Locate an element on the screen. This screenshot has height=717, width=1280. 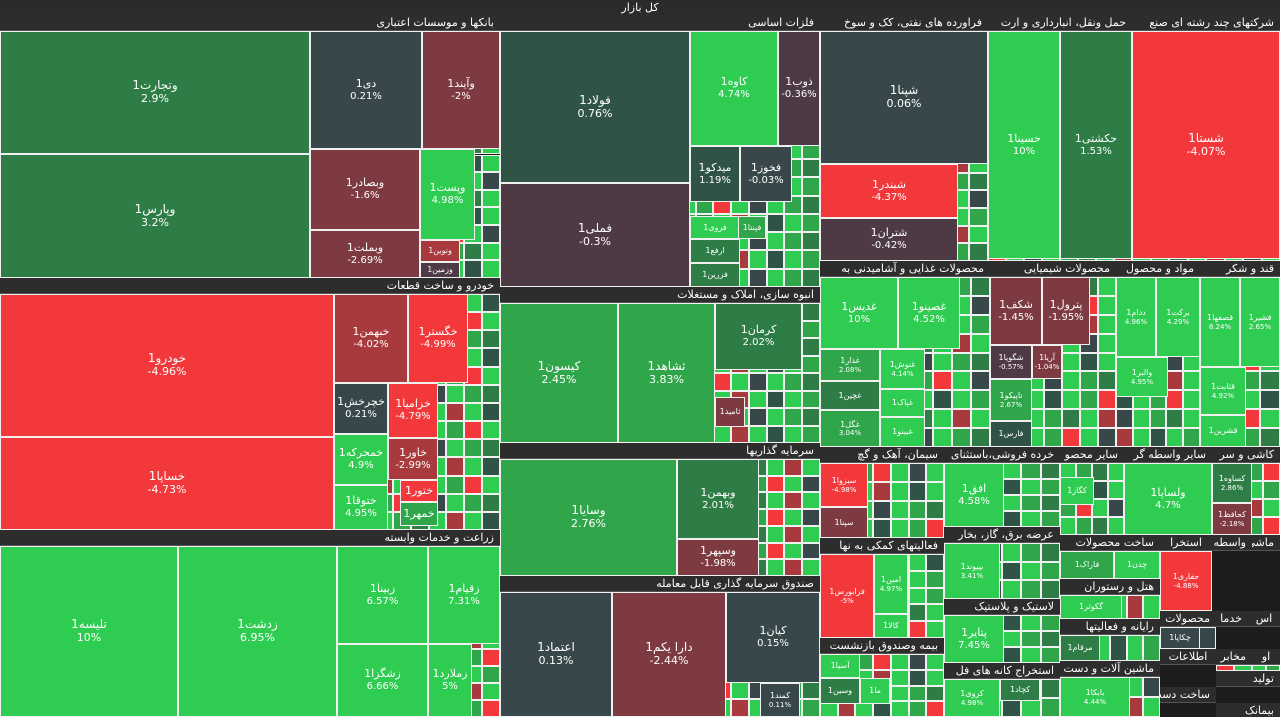
stock-tile: فملی1 -0.3% is located at coordinates (595, 235).